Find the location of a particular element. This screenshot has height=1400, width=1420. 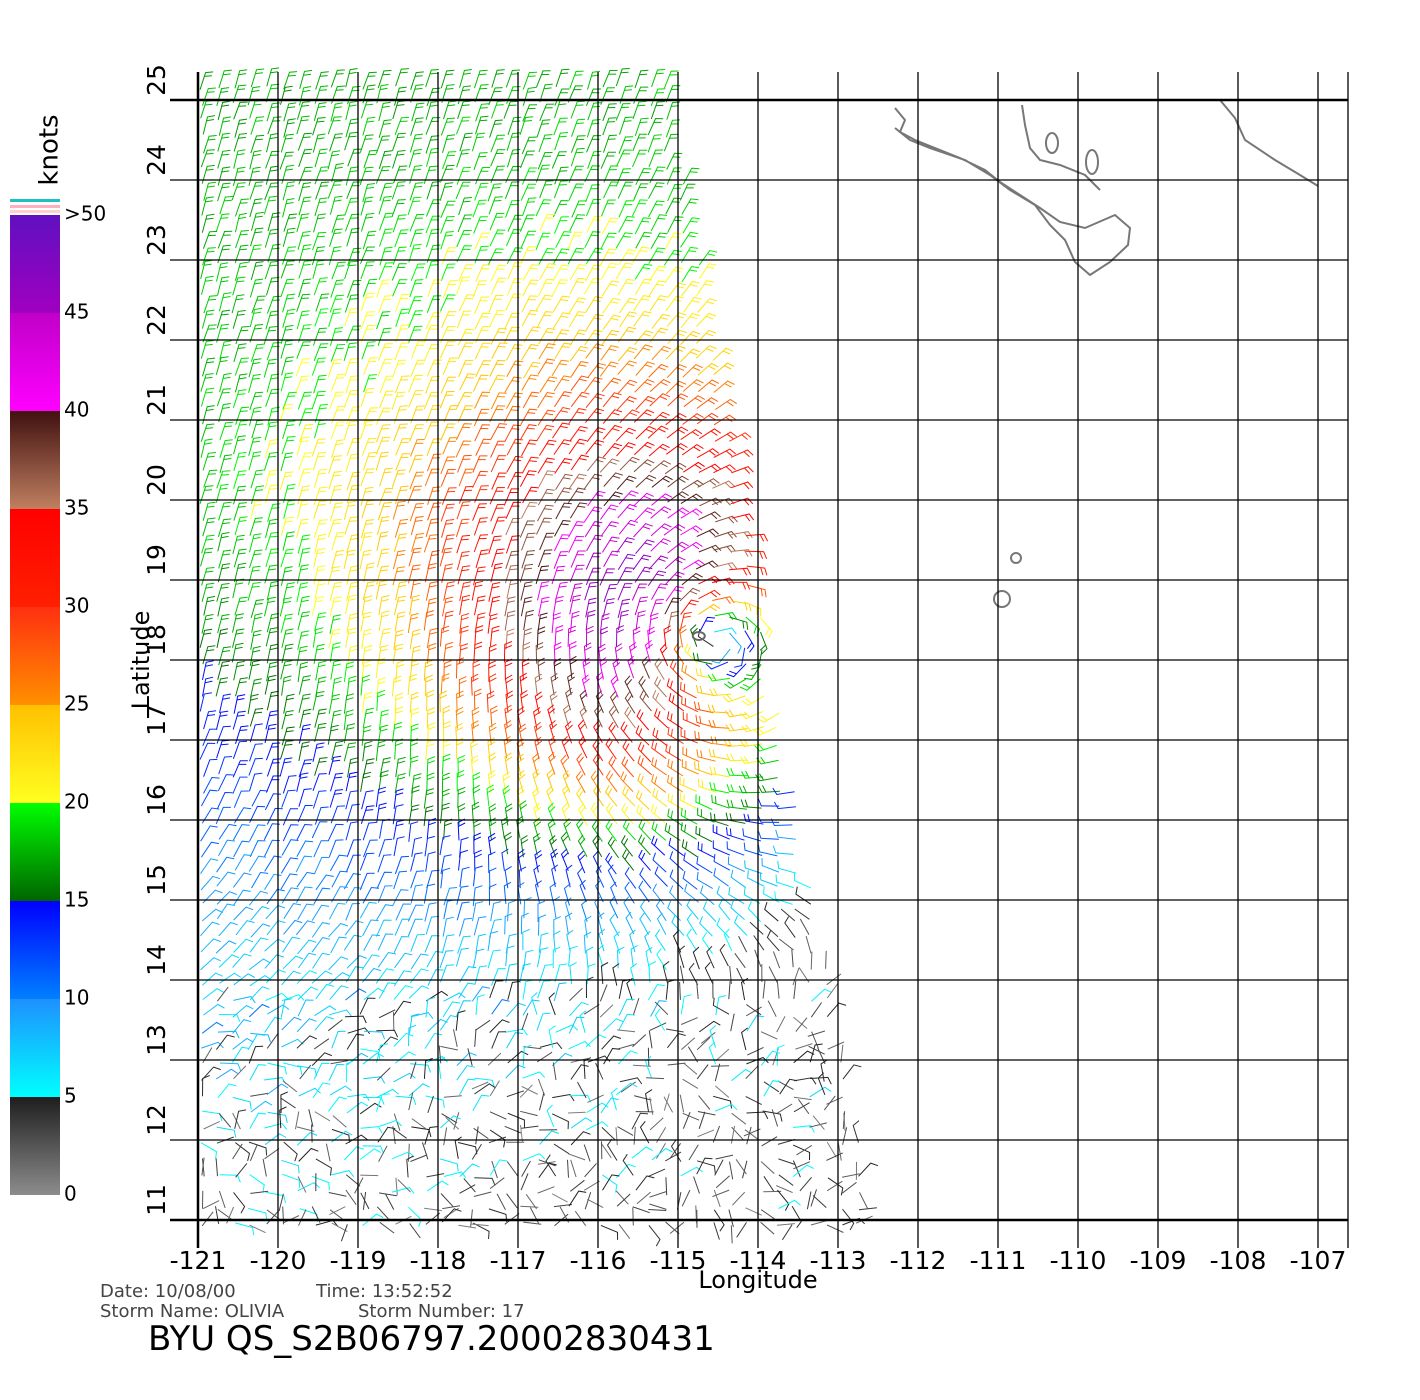

colorbar-segment is located at coordinates (35, 754).